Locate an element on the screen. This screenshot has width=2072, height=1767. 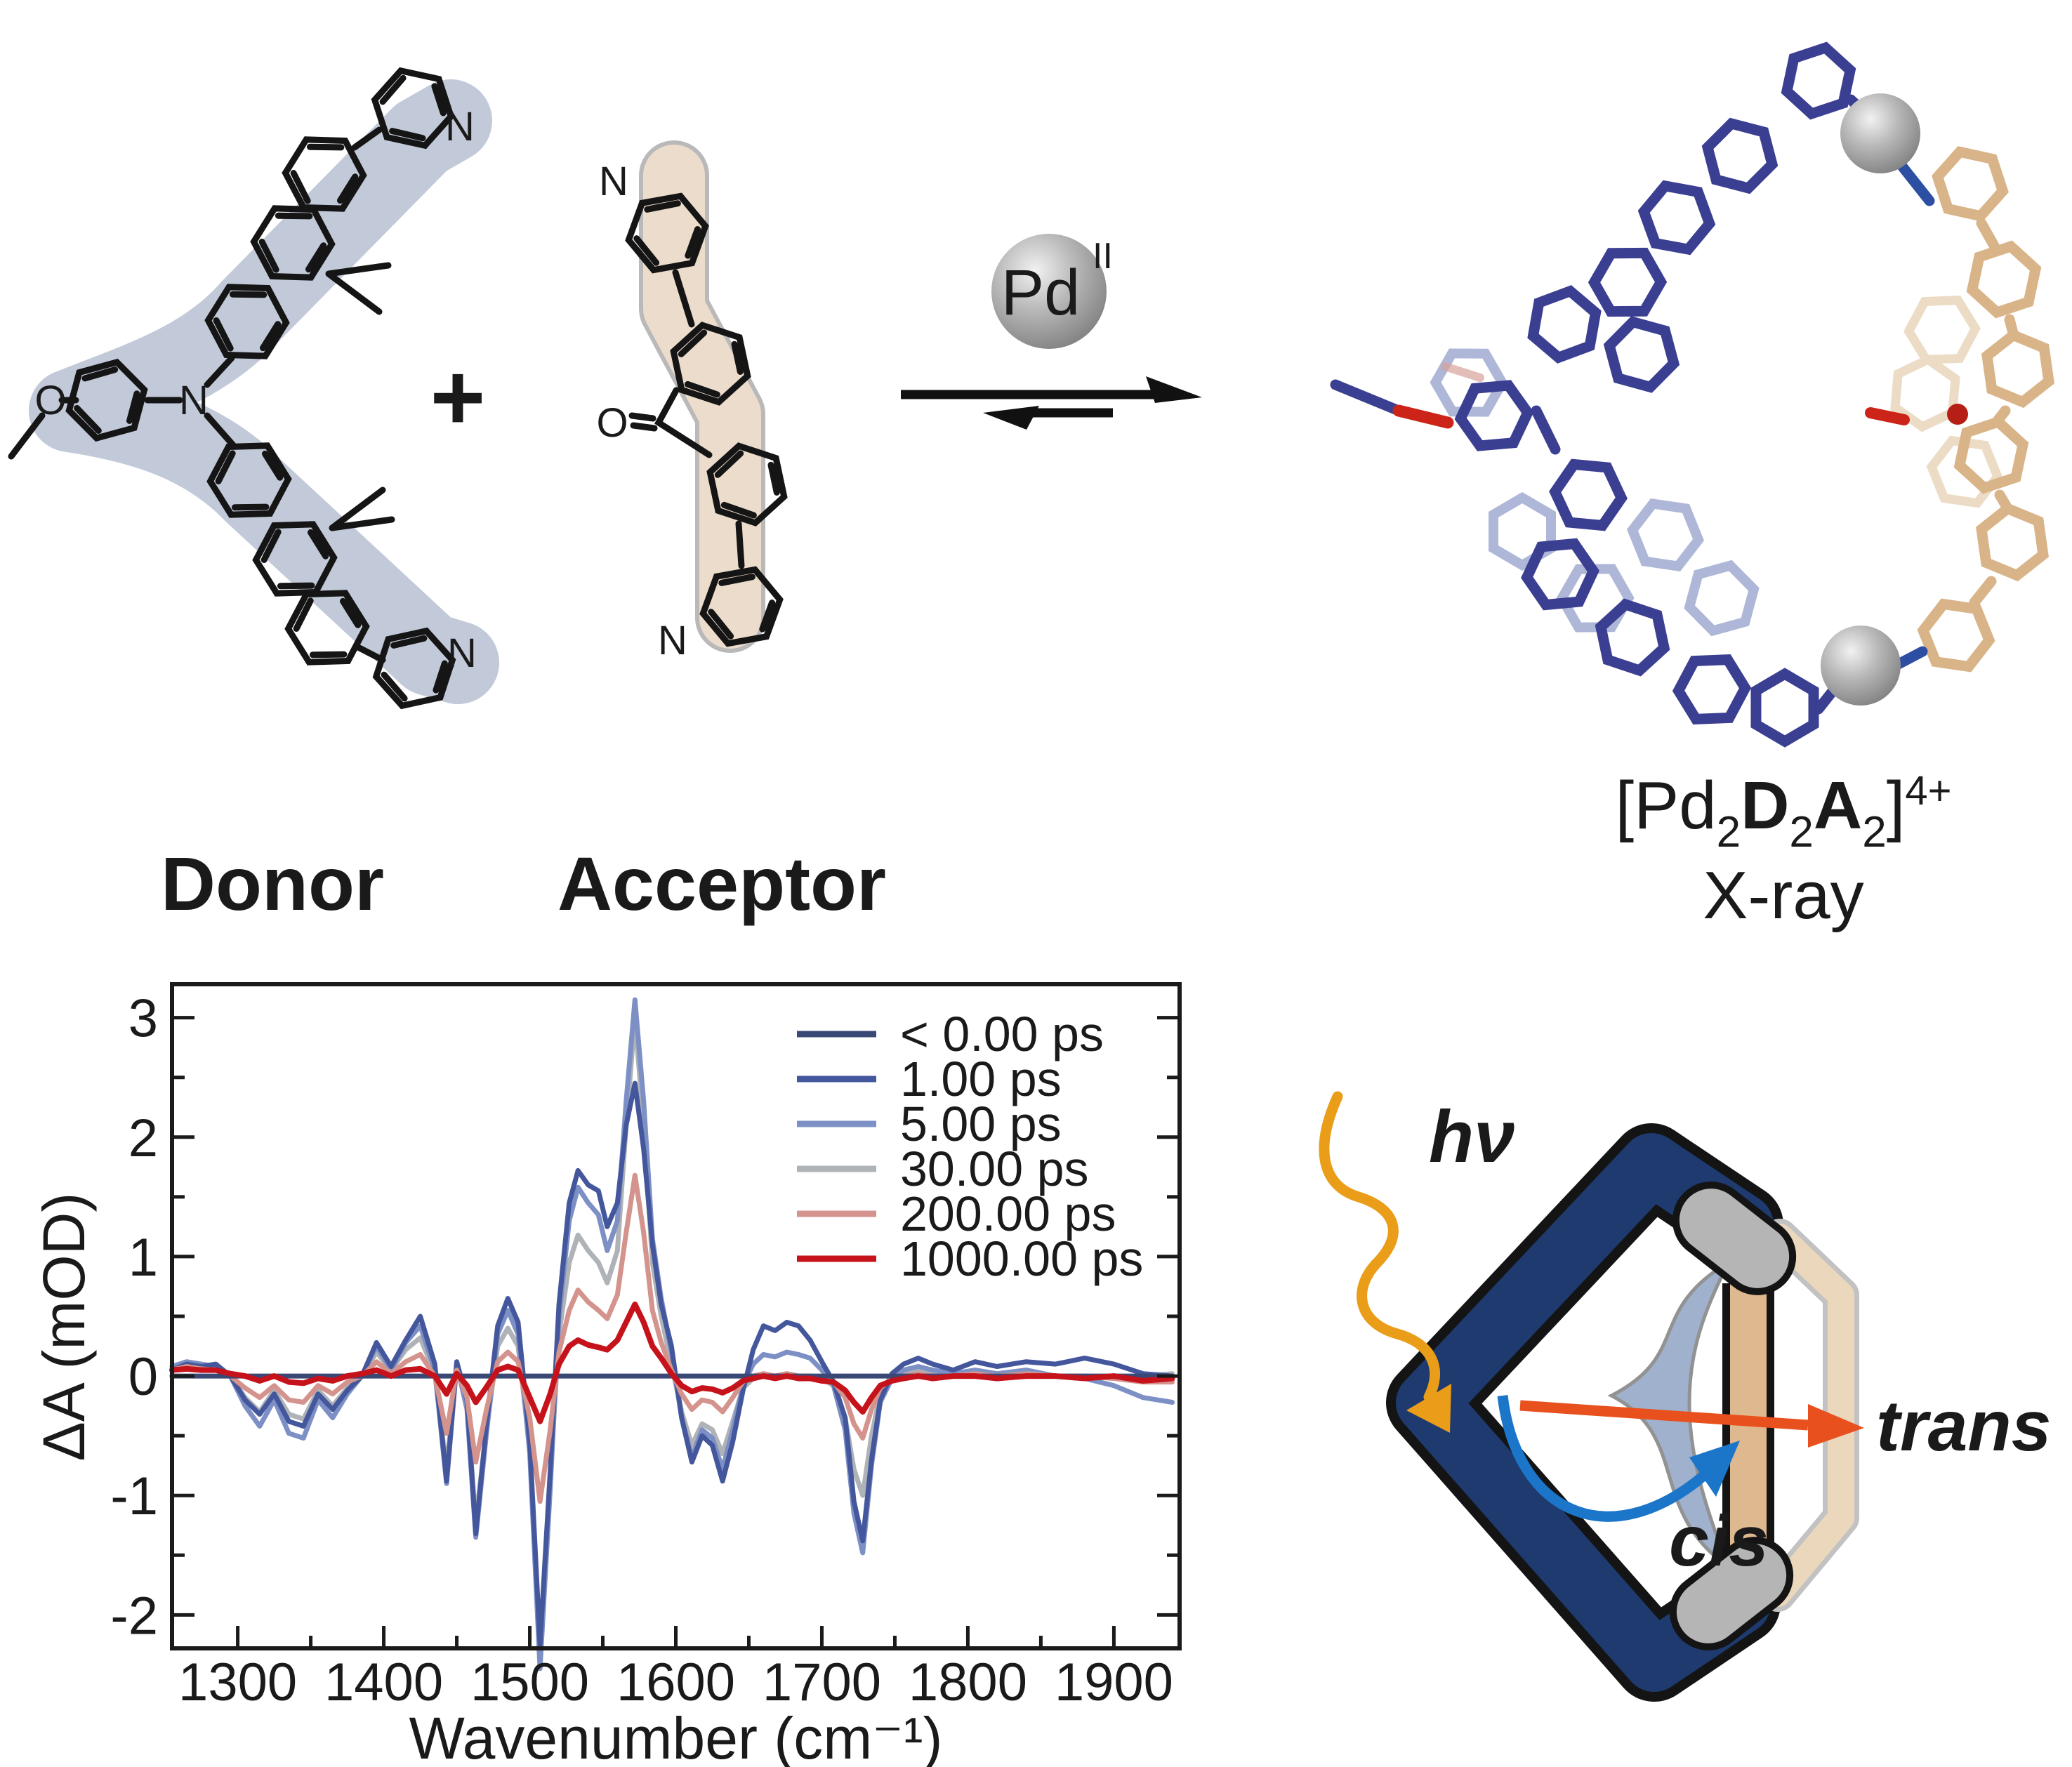
acceptor-label: Acceptor is located at coordinates (721, 883).